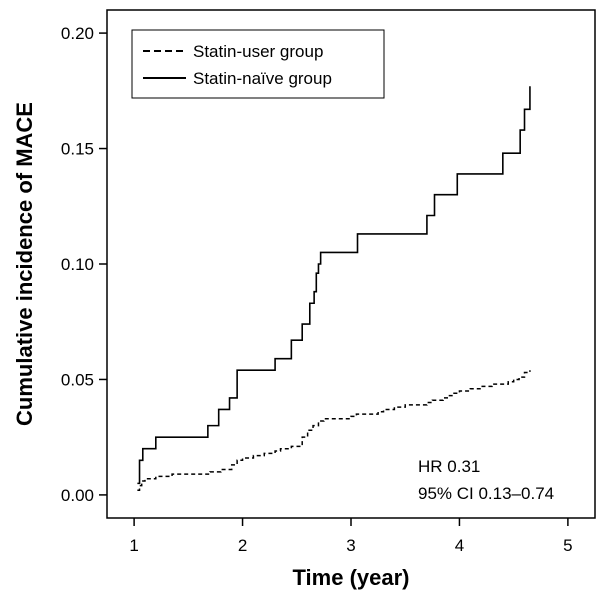  Describe the element at coordinates (77, 379) in the screenshot. I see `y-tick-label: 0.05` at that location.